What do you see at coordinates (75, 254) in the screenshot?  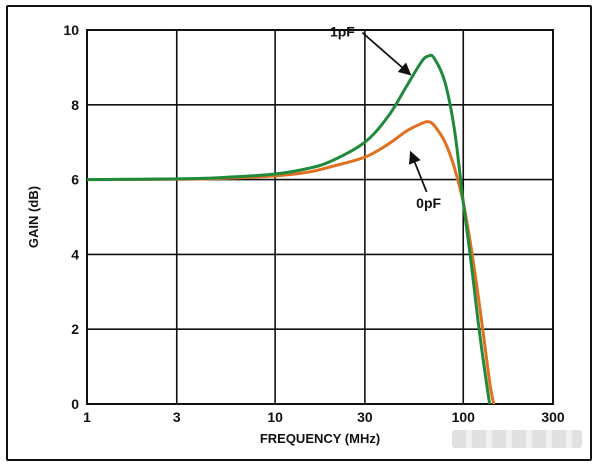 I see `y-tick-label: 4` at bounding box center [75, 254].